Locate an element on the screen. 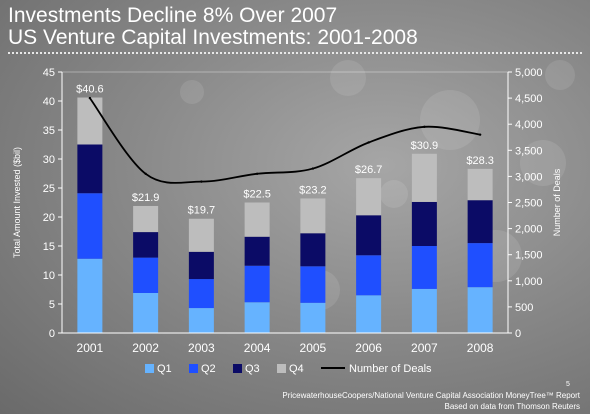 The image size is (590, 414). deals-point-2003 is located at coordinates (201, 181).